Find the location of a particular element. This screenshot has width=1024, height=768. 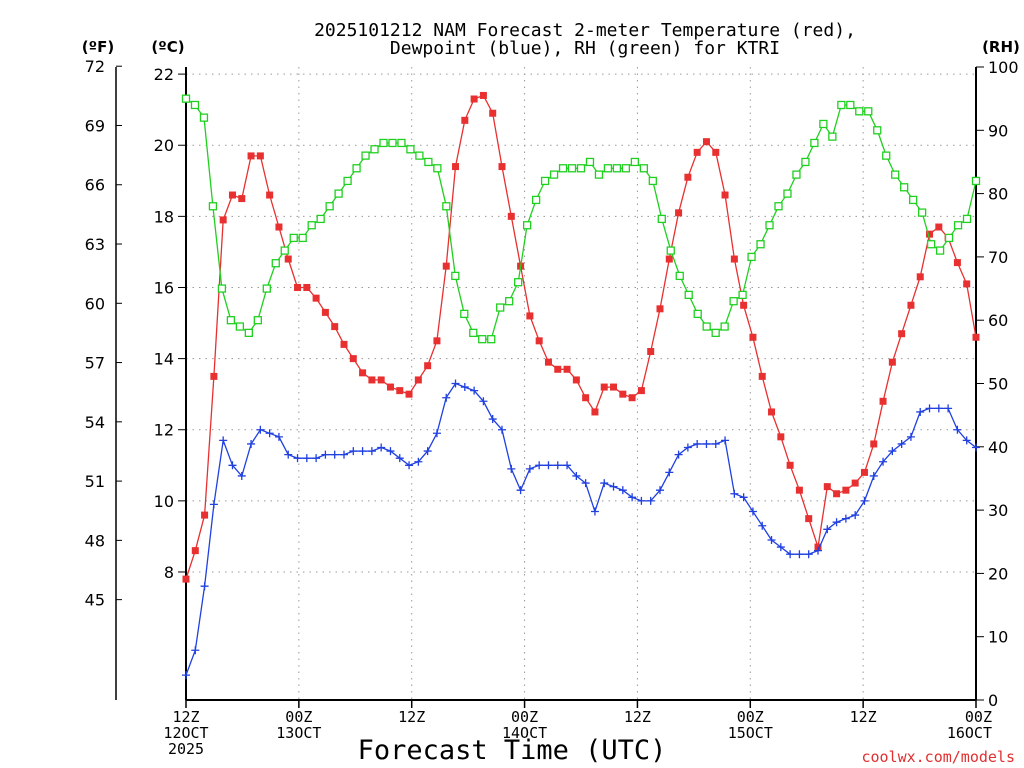

chart-subtitle: Dewpoint (blue), RH (green) for KTRI is located at coordinates (585, 48).